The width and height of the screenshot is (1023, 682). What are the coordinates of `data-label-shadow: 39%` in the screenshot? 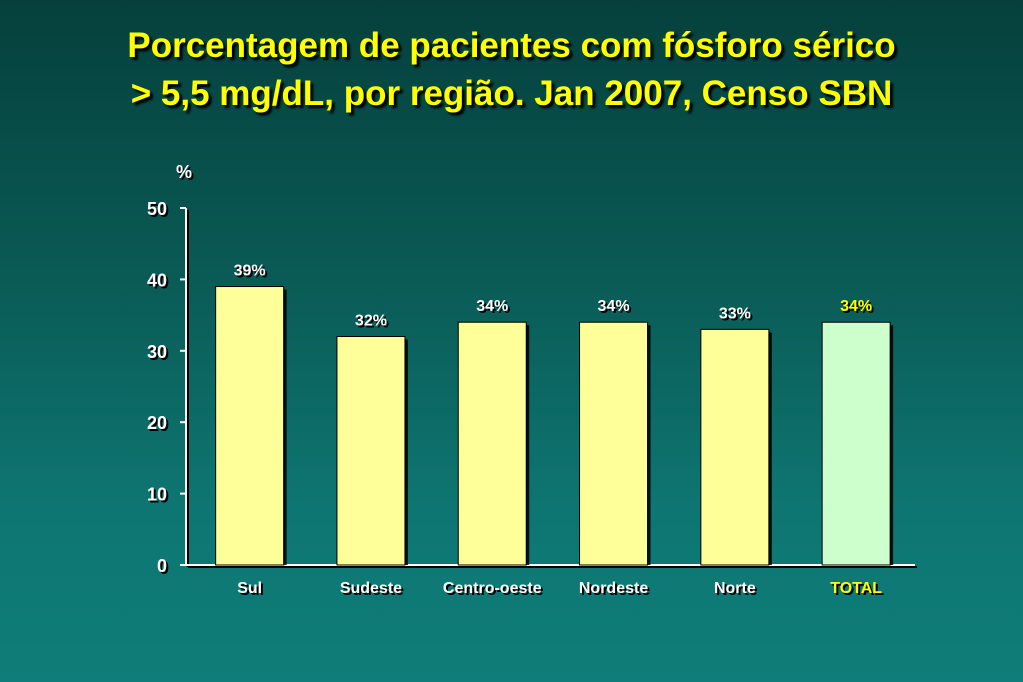 It's located at (252, 273).